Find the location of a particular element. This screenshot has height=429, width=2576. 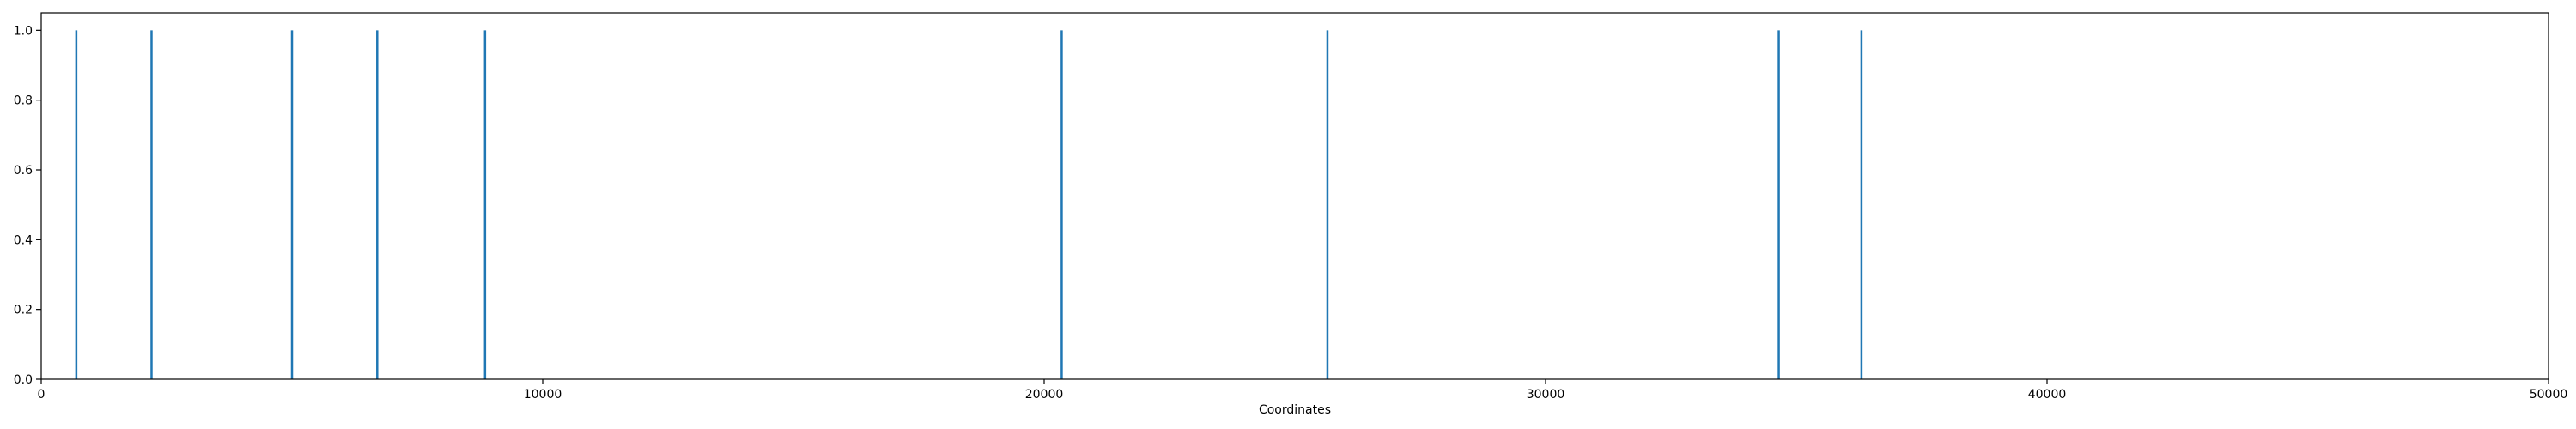

y-tick-label: 0.4 is located at coordinates (23, 240).